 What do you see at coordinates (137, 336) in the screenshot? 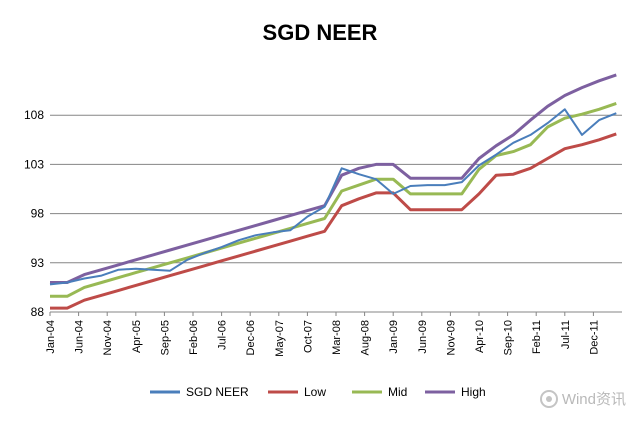
I see `x-tick-label: Apr-05` at bounding box center [137, 336].